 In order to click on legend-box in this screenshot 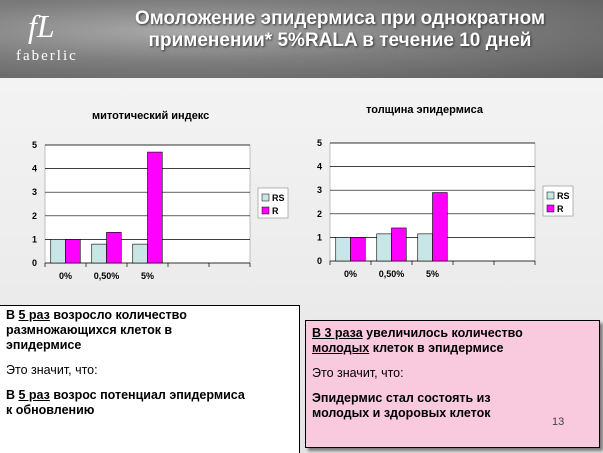, I will do `click(273, 203)`.